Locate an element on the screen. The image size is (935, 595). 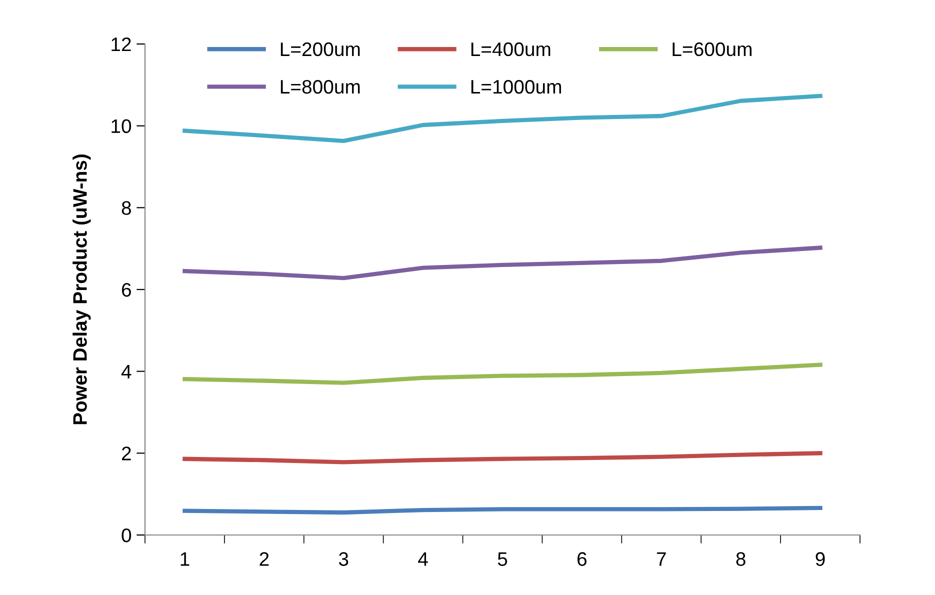
x-tick-label: 4 is located at coordinates (423, 559).